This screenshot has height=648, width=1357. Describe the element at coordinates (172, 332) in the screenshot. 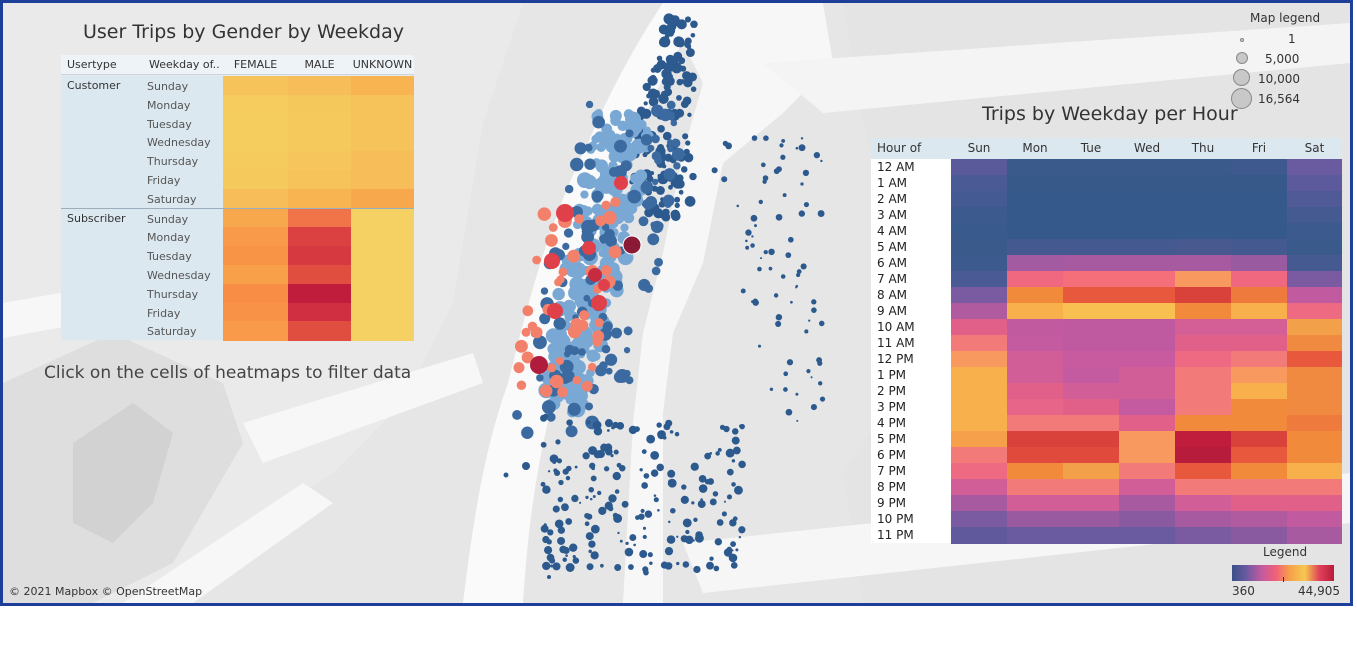

I see `weekday-label: Saturday` at that location.